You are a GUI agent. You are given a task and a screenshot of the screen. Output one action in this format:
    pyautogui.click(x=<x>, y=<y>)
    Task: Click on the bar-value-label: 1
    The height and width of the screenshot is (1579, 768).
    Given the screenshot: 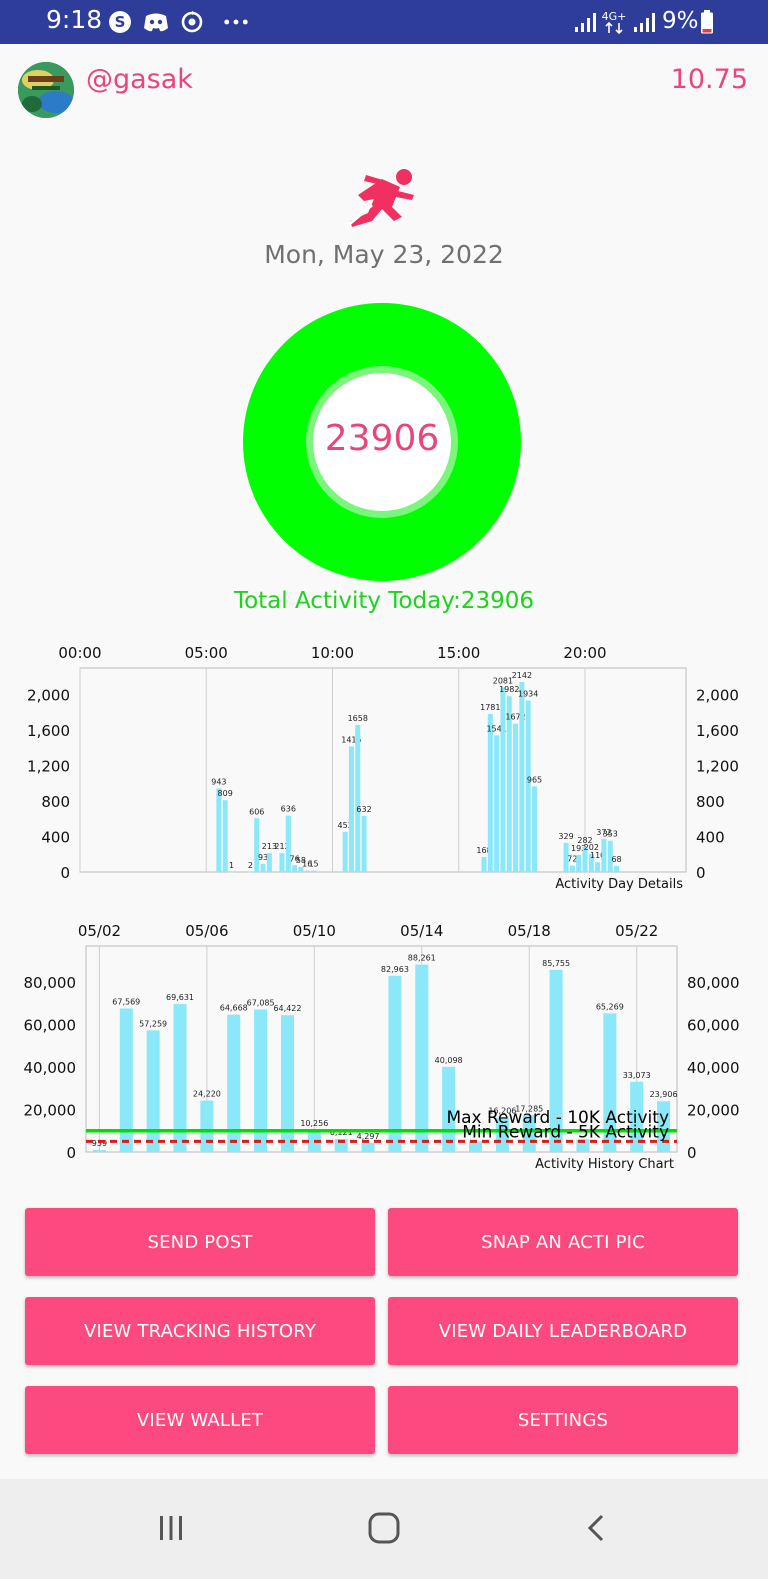 What is the action you would take?
    pyautogui.click(x=231, y=865)
    